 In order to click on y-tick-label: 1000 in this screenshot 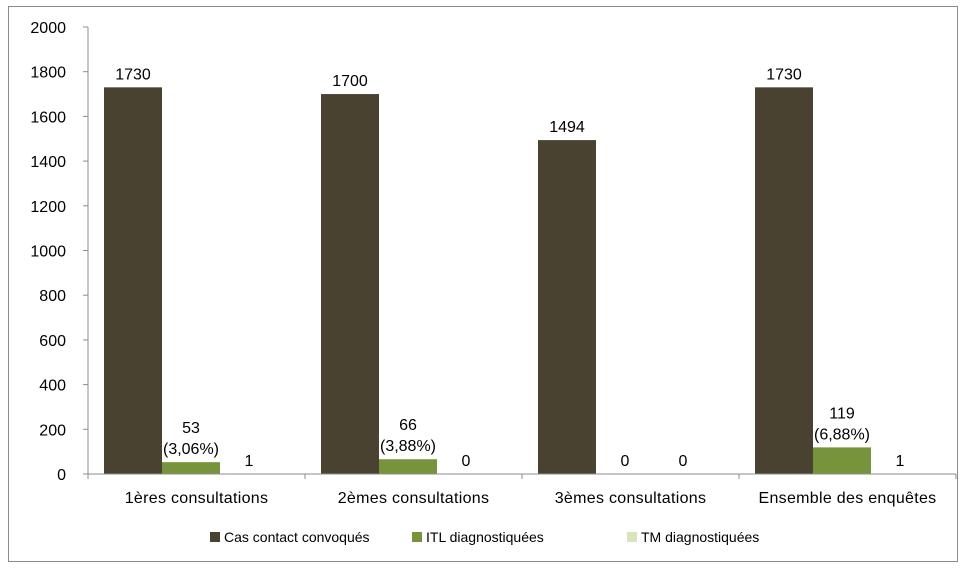, I will do `click(48, 252)`.